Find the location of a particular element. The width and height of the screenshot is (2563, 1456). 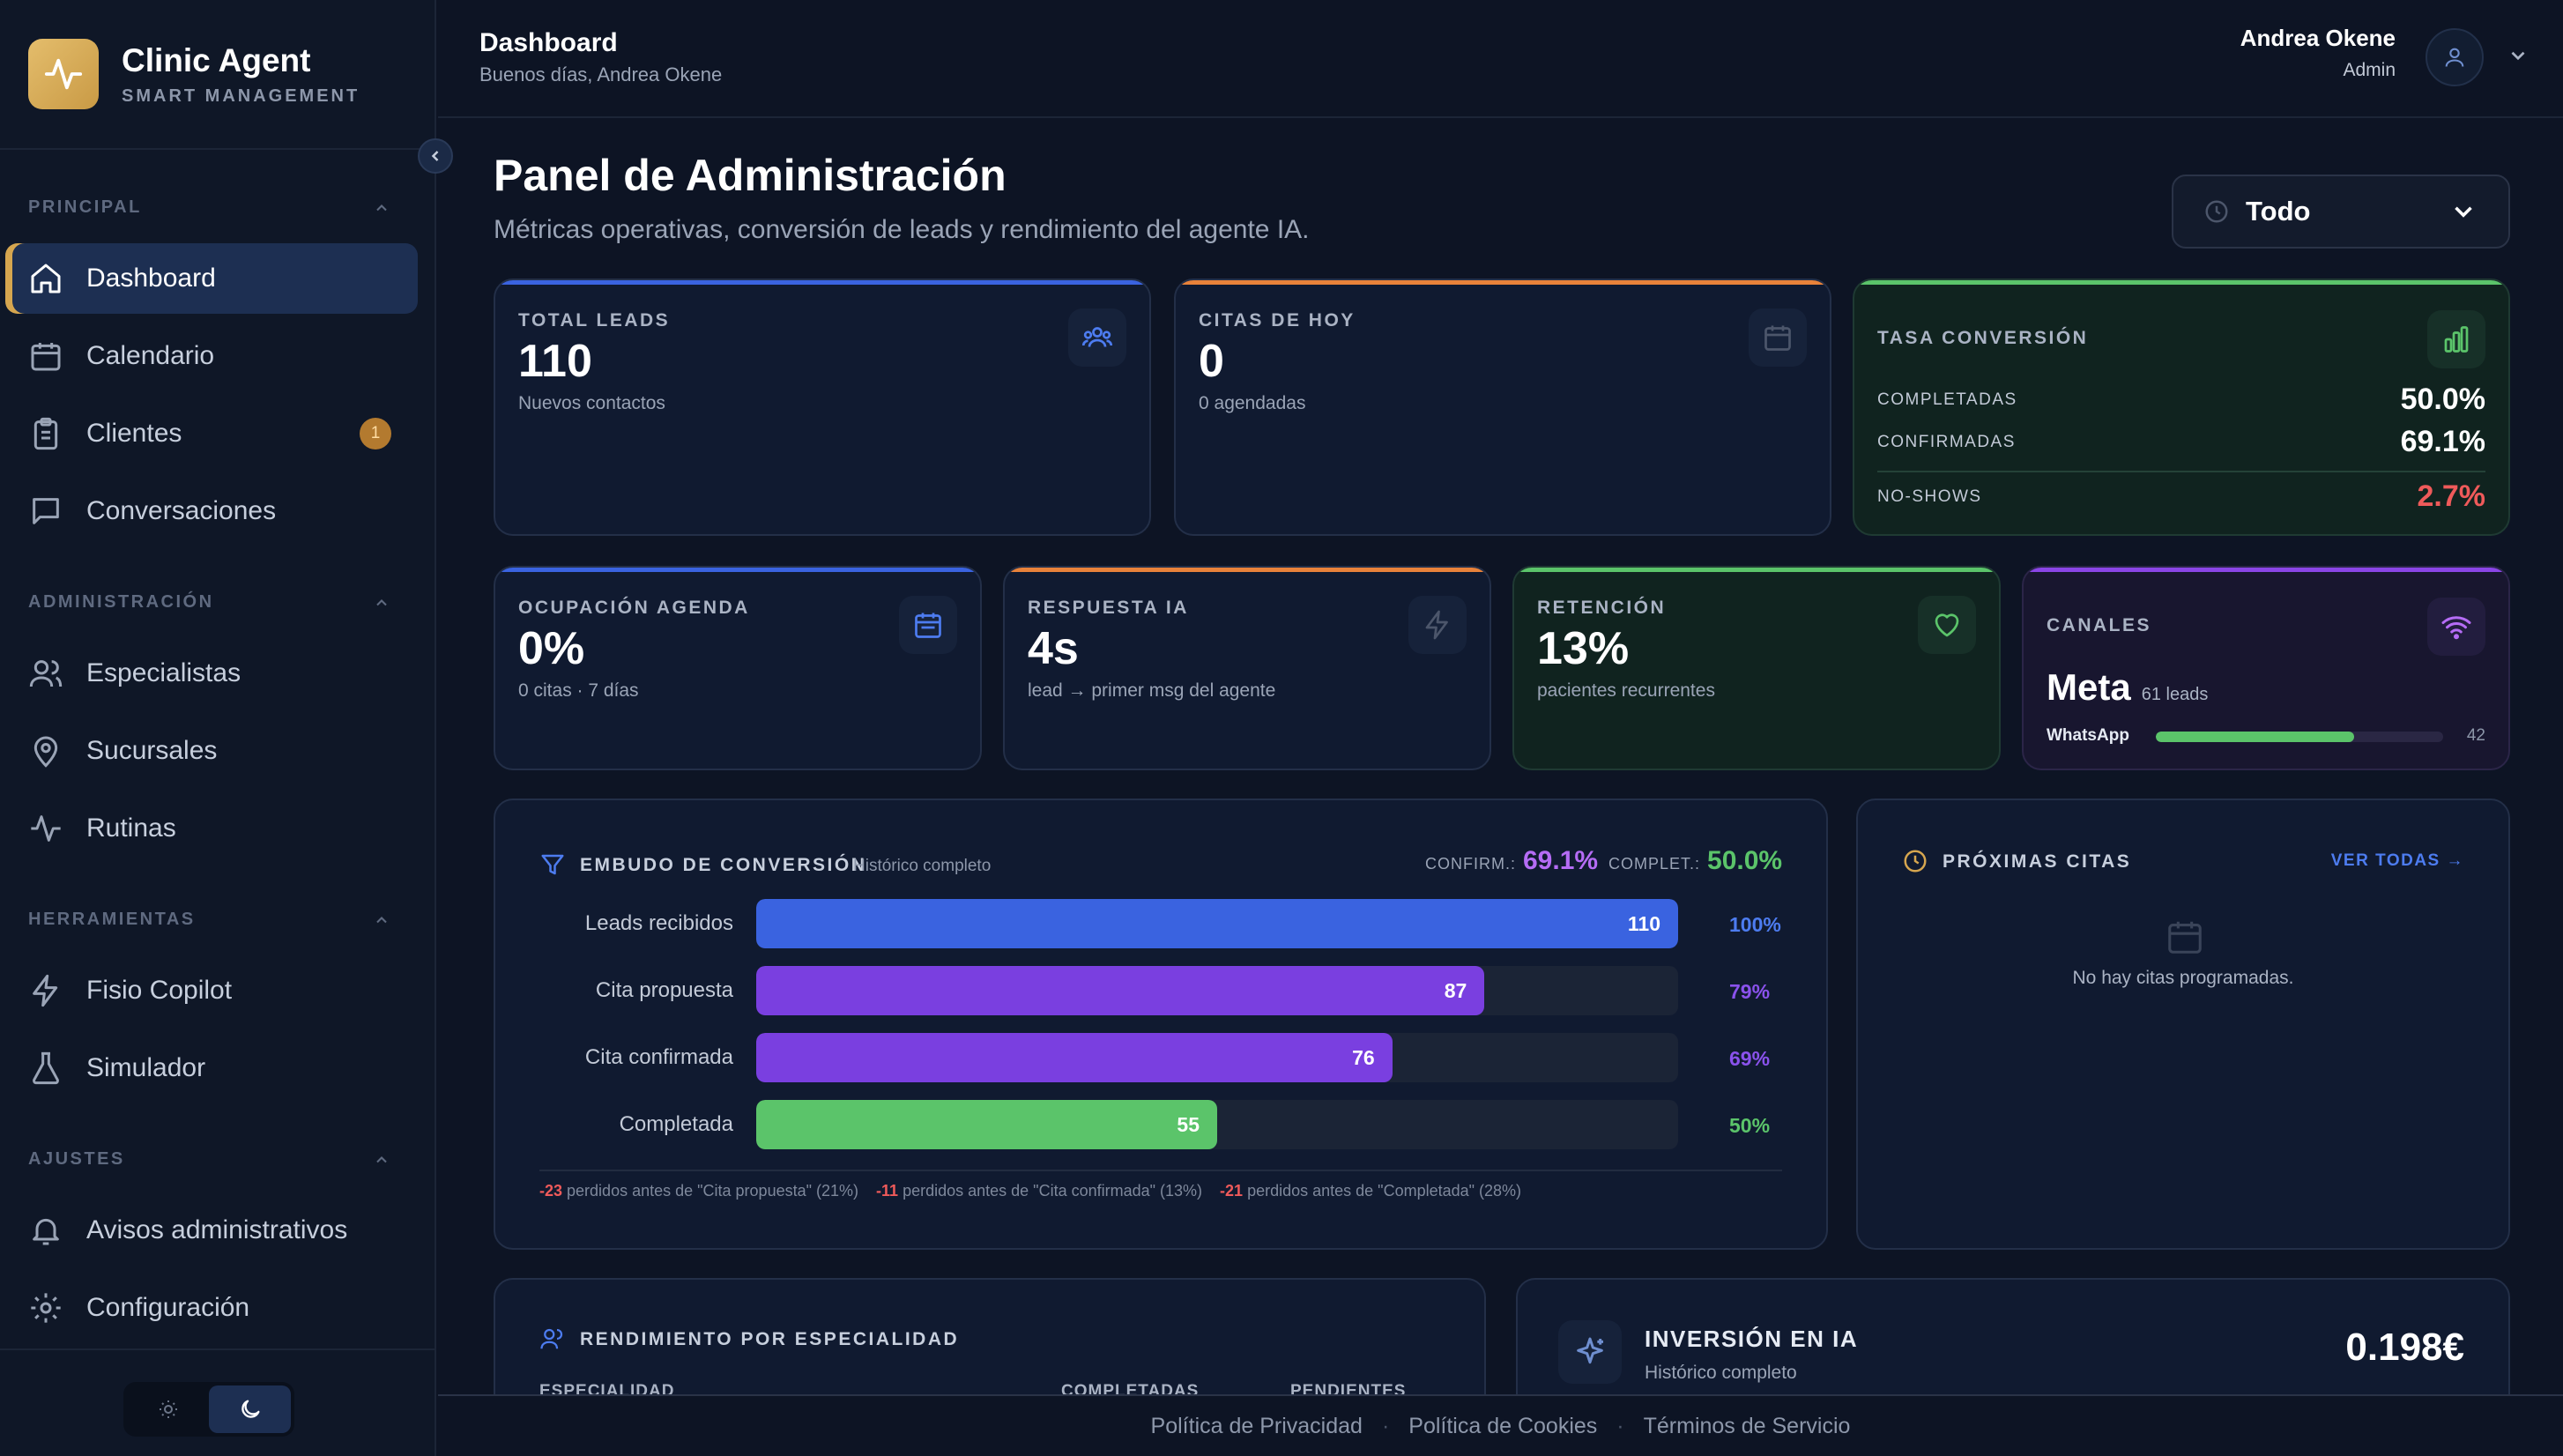

cookies-link: Política de Cookies is located at coordinates (1503, 1425).